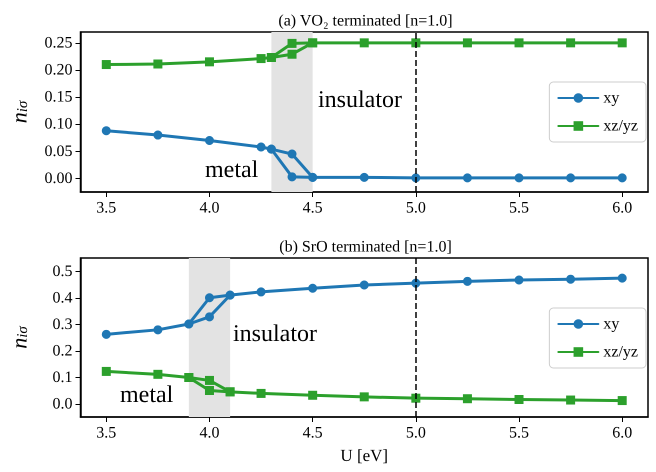  Describe the element at coordinates (364, 455) in the screenshot. I see `x-axis-title: U [eV]` at that location.